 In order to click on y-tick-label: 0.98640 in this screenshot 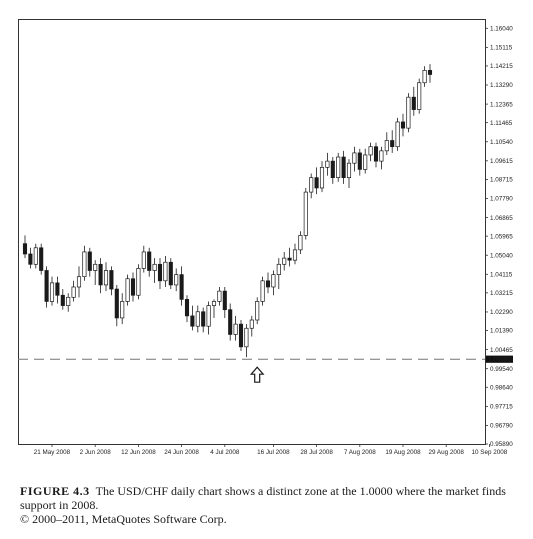, I will do `click(501, 387)`.